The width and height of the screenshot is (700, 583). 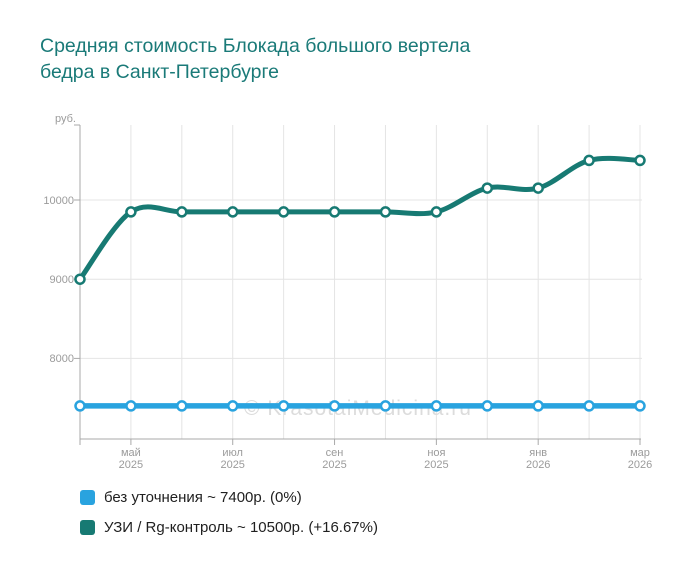 What do you see at coordinates (232, 459) in the screenshot?
I see `x-tick-label: июл 2025` at bounding box center [232, 459].